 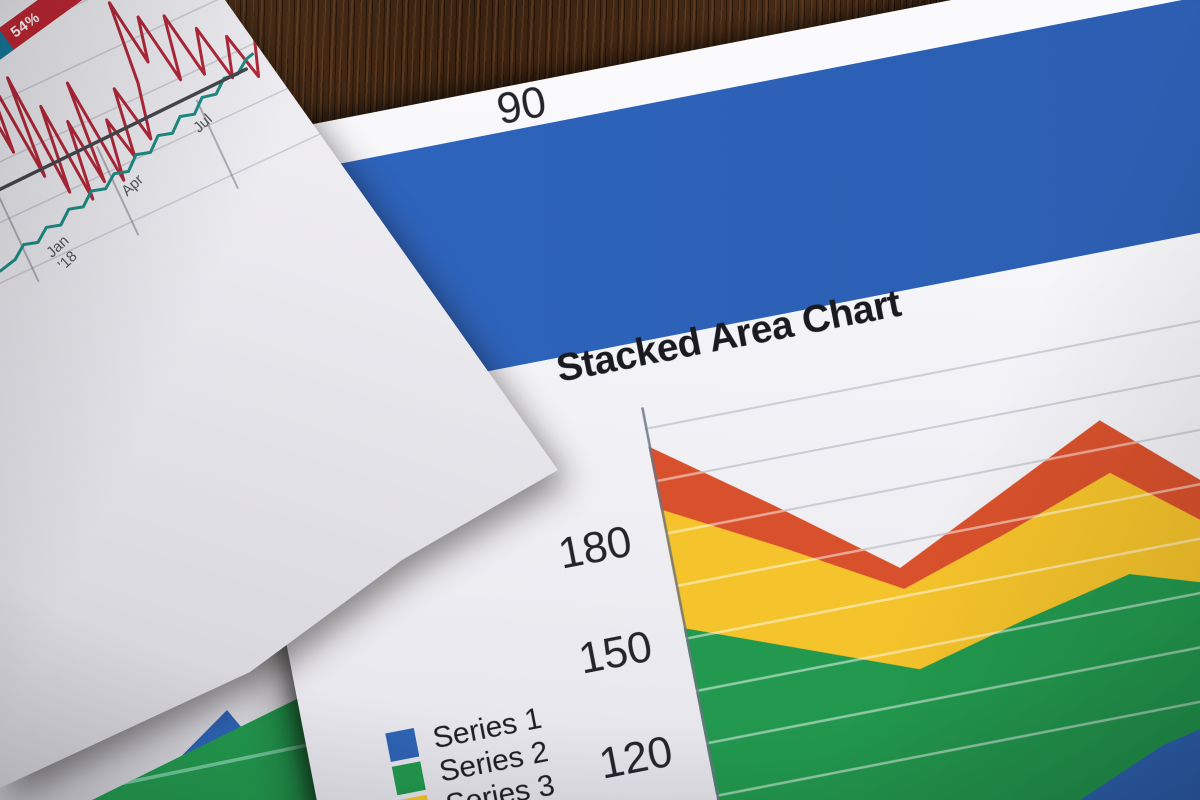 I want to click on series2-swatch, so click(x=408, y=778).